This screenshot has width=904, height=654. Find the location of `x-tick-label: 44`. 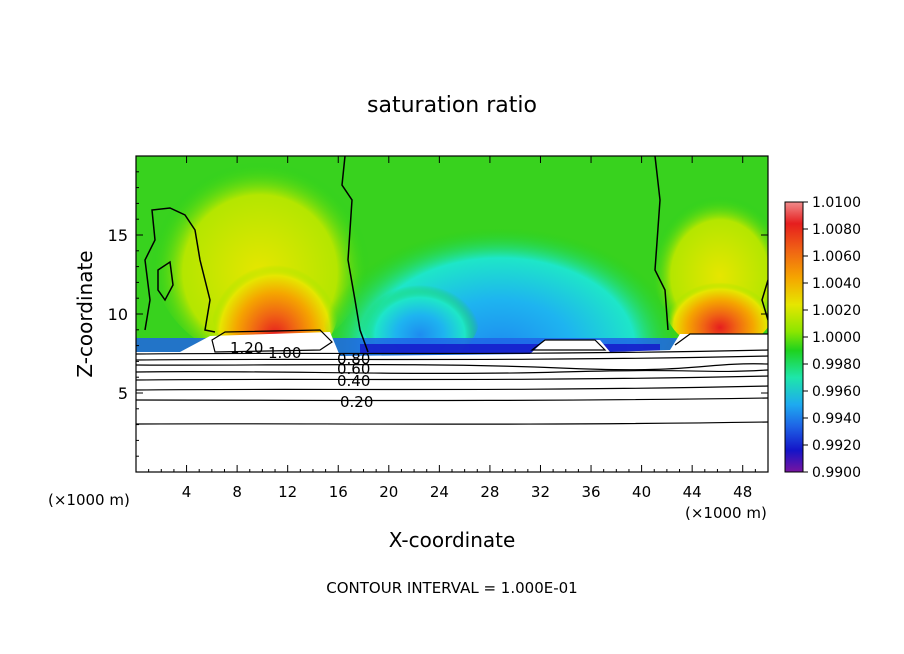

x-tick-label: 44 is located at coordinates (692, 492).